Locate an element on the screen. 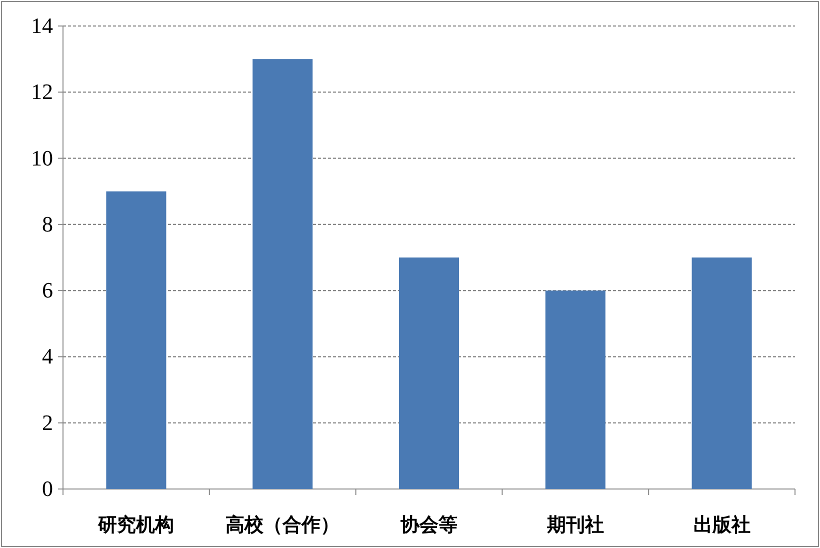 The width and height of the screenshot is (820, 548). x-tick-label: 期刊社 is located at coordinates (575, 525).